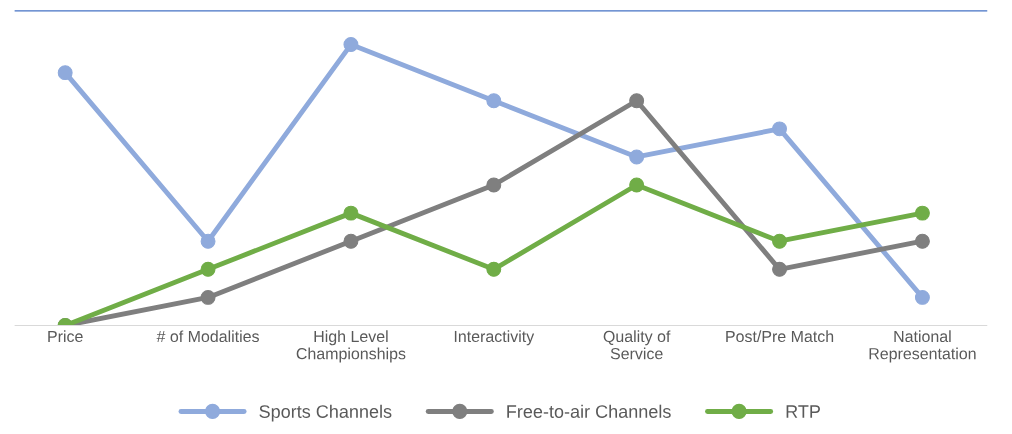 The height and width of the screenshot is (434, 1012). Describe the element at coordinates (589, 411) in the screenshot. I see `legend-label: Free-to-air Channels` at that location.